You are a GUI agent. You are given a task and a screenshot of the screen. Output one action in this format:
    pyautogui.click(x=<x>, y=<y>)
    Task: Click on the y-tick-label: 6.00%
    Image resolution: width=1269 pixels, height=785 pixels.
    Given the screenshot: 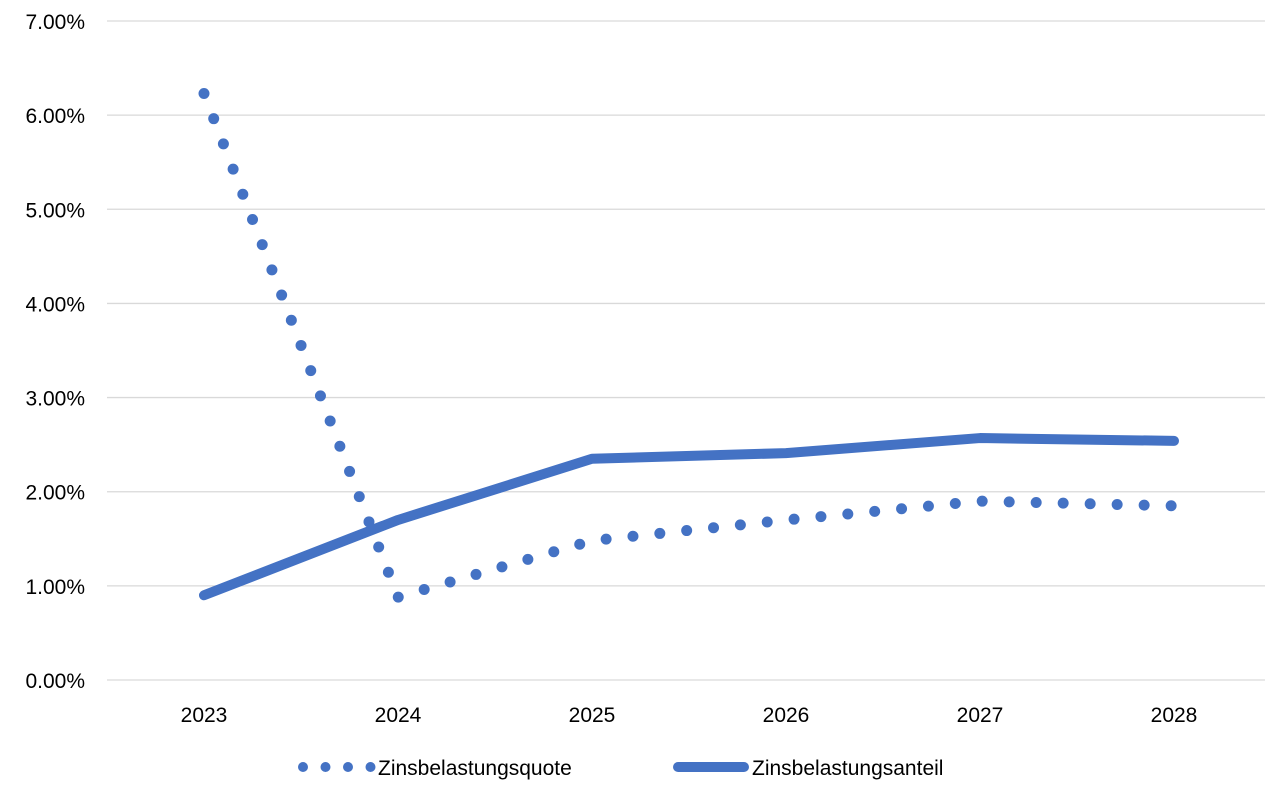 What is the action you would take?
    pyautogui.click(x=55, y=116)
    